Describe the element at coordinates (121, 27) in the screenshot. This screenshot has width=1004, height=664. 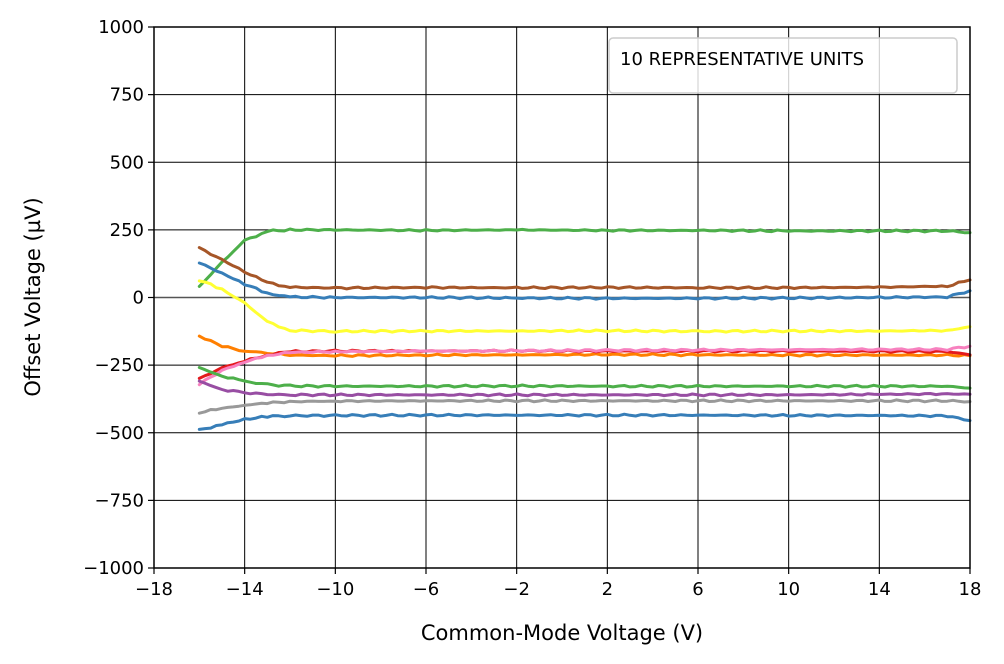
I see `y-tick-label: 1000` at that location.